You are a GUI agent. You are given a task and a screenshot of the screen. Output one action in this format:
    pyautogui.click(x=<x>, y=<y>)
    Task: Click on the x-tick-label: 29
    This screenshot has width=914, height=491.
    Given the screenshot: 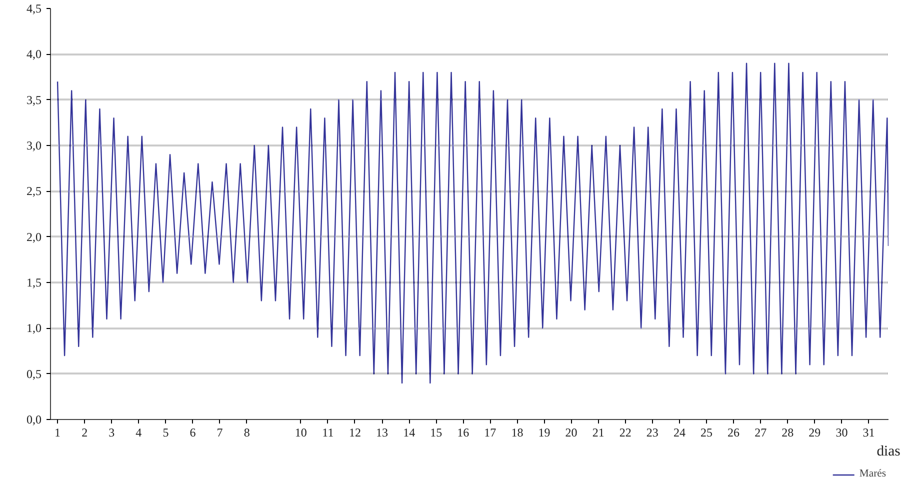 What is the action you would take?
    pyautogui.click(x=814, y=433)
    